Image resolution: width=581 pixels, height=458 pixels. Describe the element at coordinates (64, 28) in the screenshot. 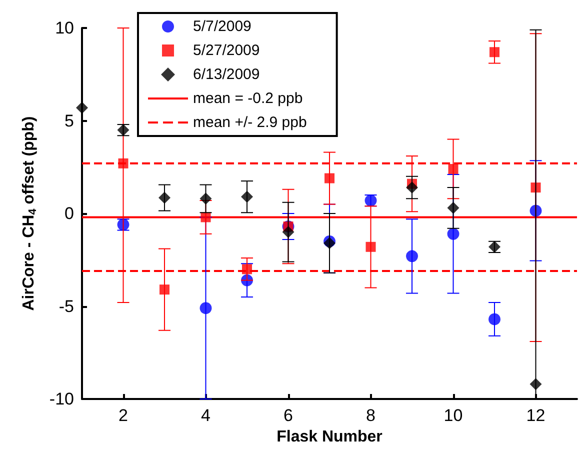

I see `y-tick-label: 10` at that location.